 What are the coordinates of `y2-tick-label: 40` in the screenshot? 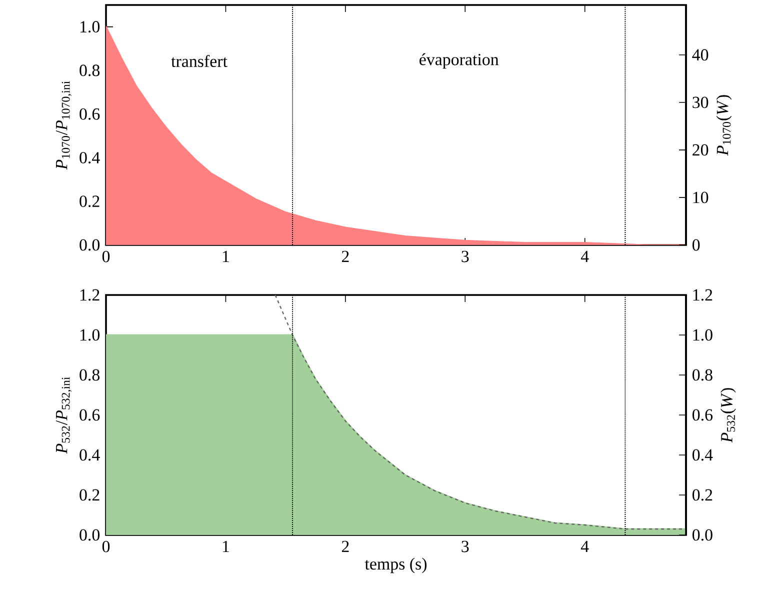 It's located at (700, 55).